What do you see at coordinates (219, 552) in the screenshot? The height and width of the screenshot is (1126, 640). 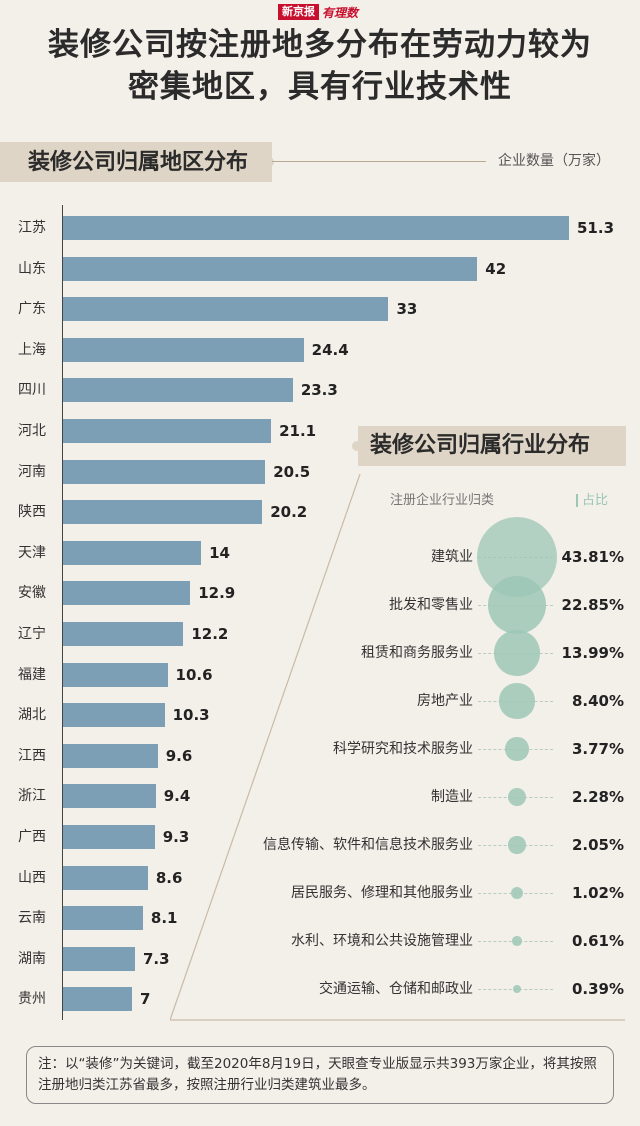 I see `bar-value-label: 14` at bounding box center [219, 552].